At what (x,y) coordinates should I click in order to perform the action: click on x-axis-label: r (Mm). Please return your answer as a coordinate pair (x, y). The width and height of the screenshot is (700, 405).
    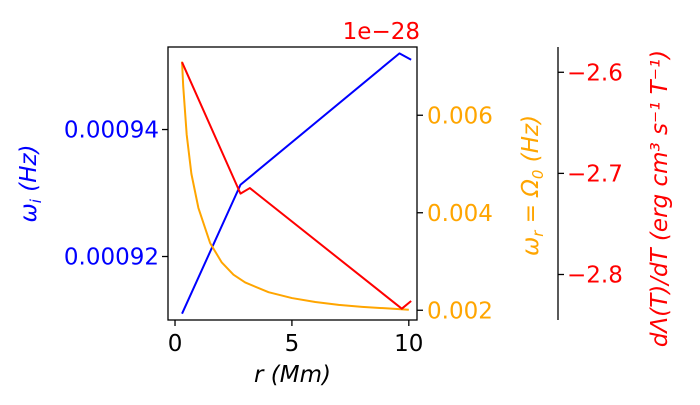
    Looking at the image, I should click on (292, 375).